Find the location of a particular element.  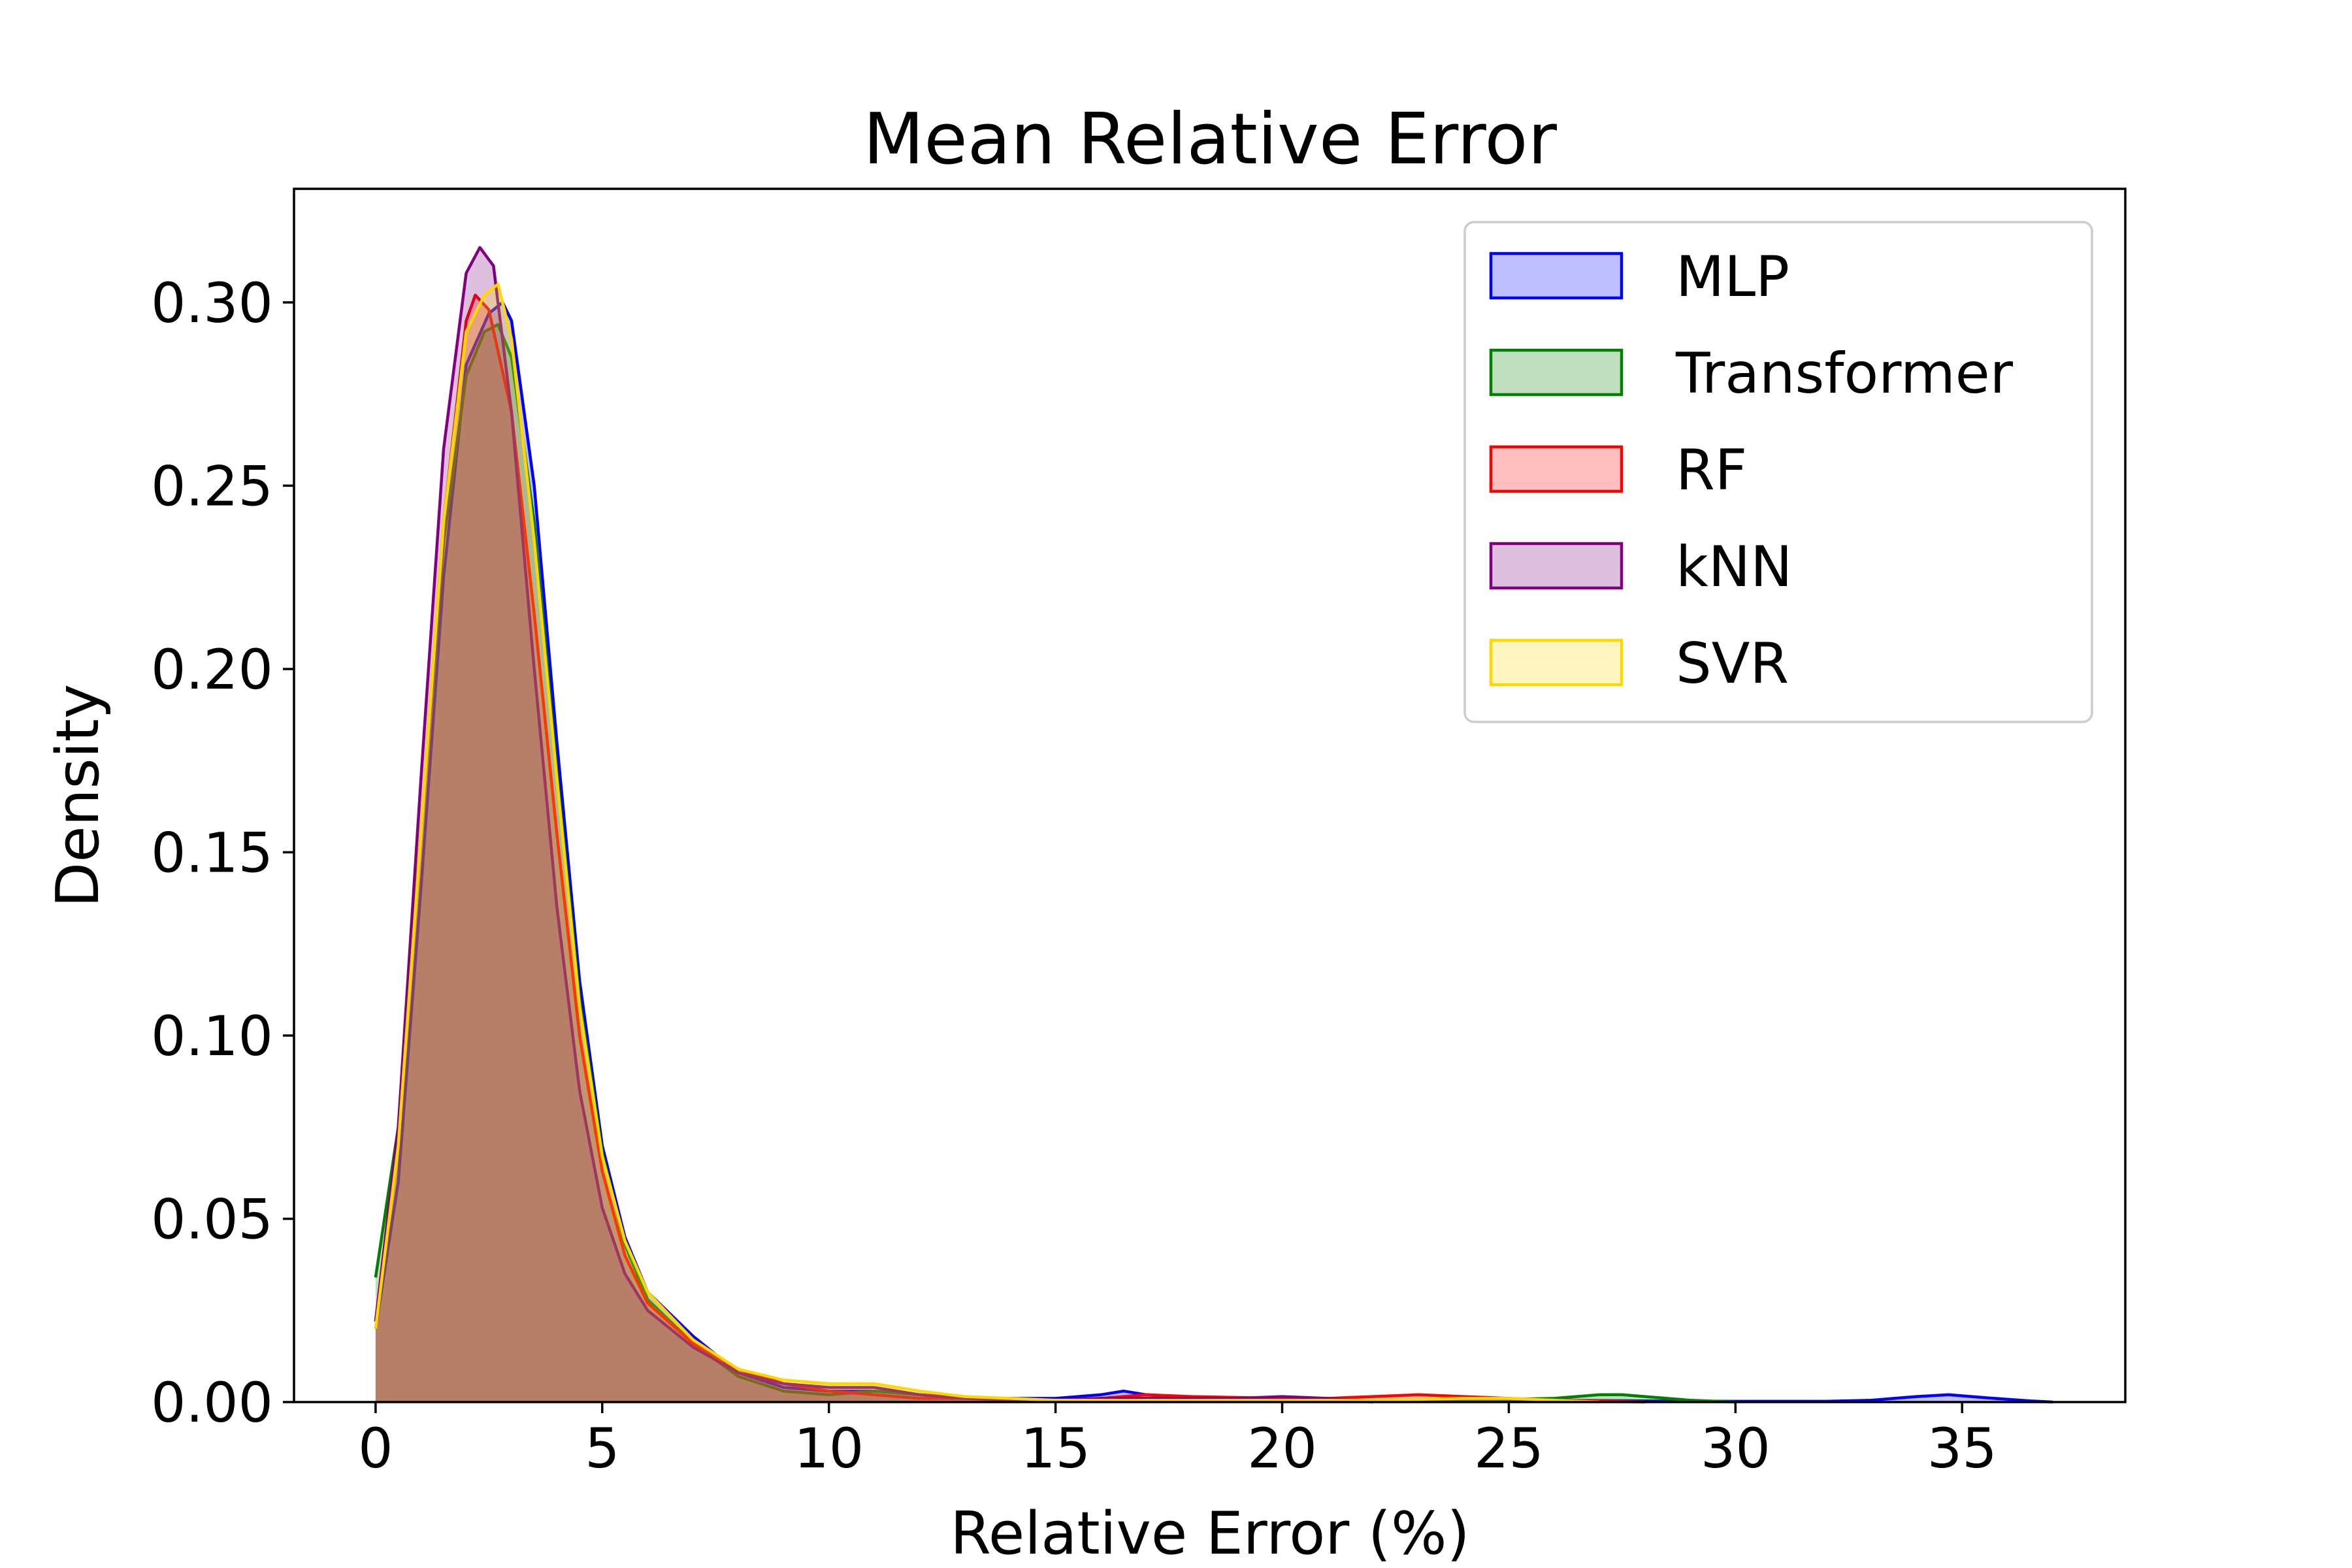

y-tick-label: 0.30 is located at coordinates (212, 303).